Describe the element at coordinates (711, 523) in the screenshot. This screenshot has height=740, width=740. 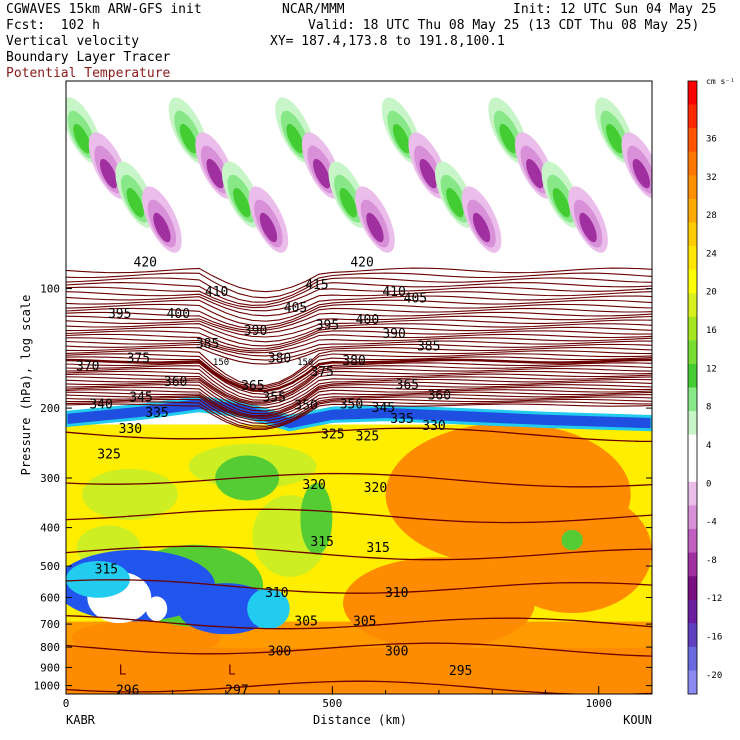
I see `colorbar-label: -4` at that location.